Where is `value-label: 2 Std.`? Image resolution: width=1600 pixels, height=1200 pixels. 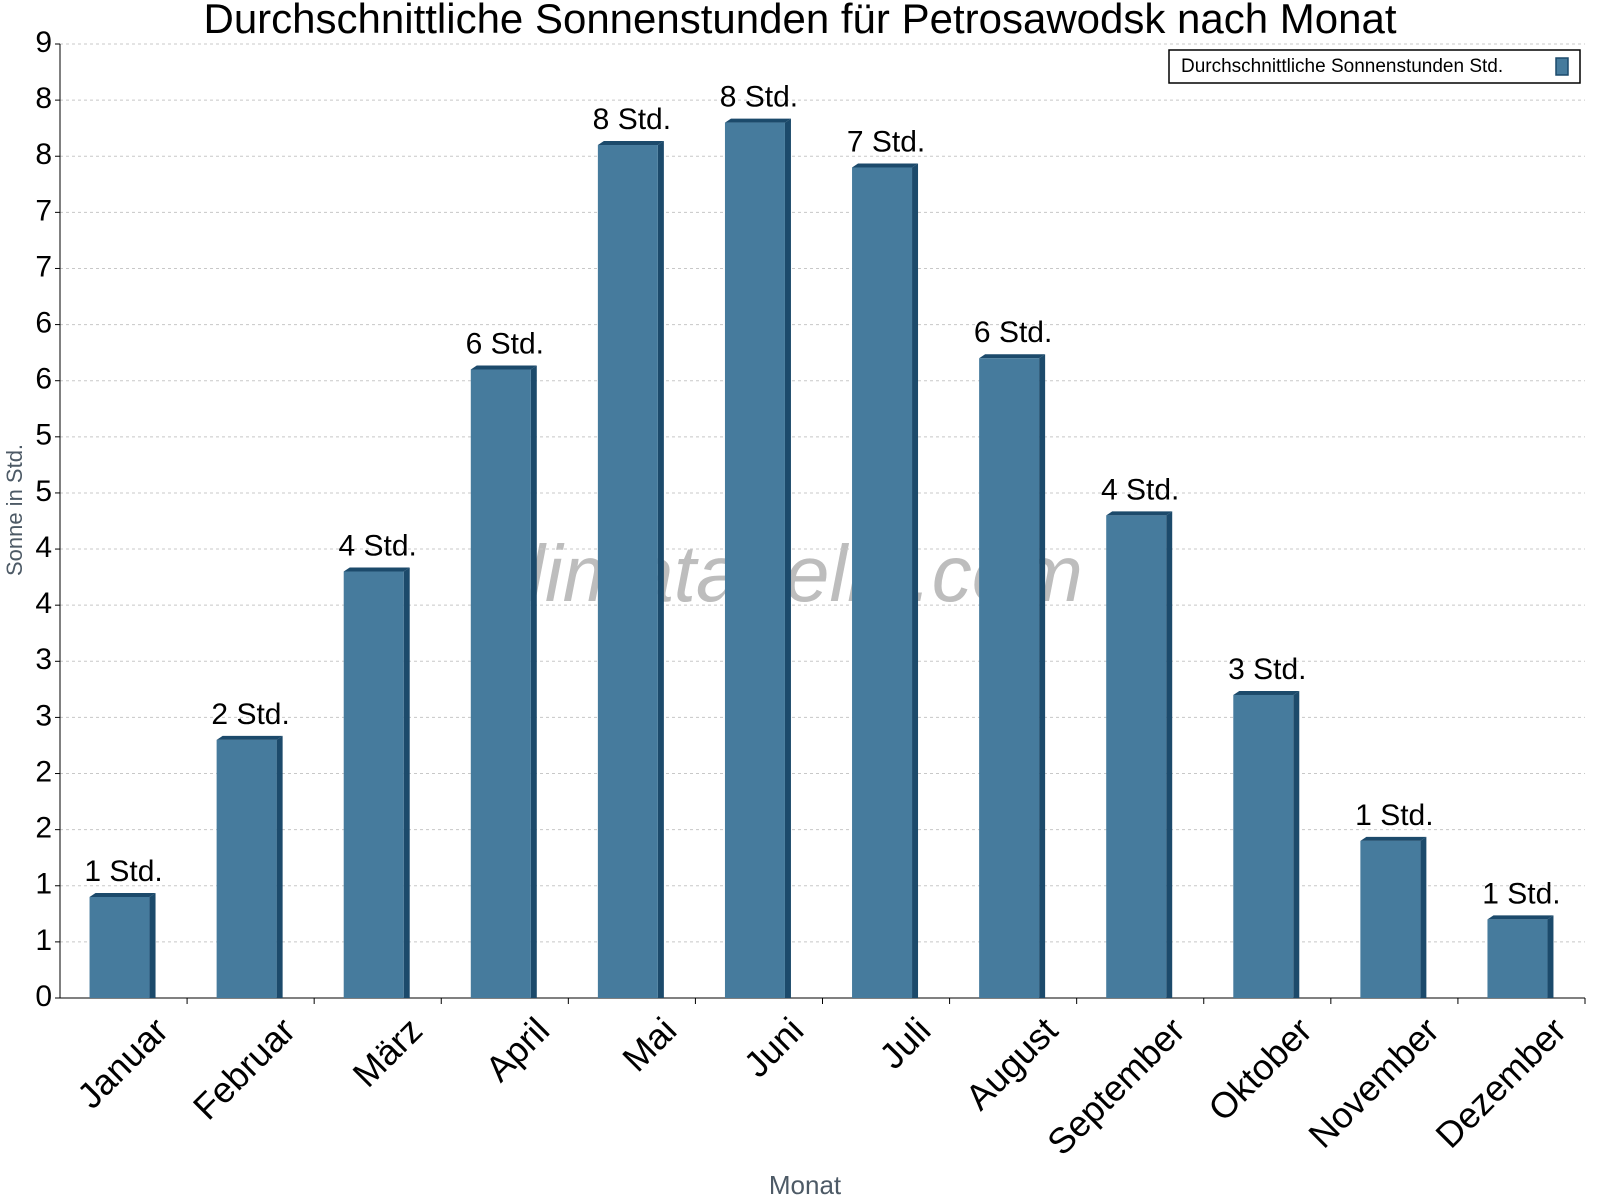 value-label: 2 Std. is located at coordinates (250, 714).